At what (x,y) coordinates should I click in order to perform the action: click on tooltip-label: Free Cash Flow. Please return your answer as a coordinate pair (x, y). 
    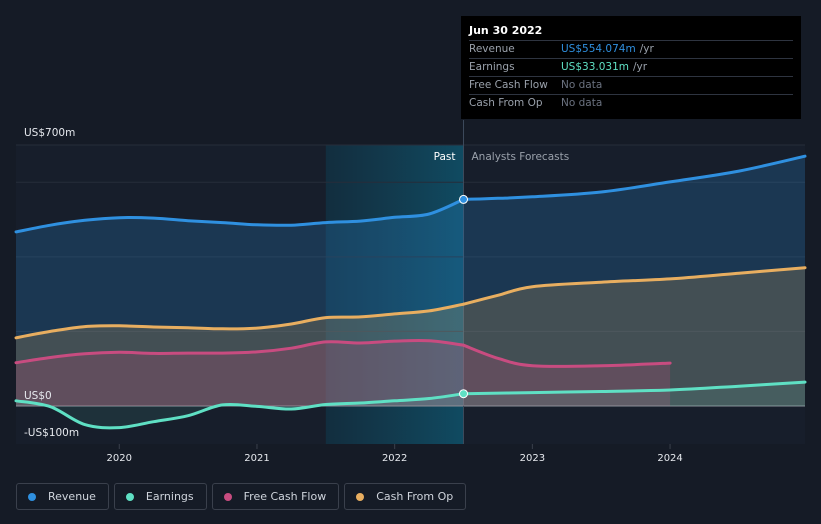
    Looking at the image, I should click on (508, 85).